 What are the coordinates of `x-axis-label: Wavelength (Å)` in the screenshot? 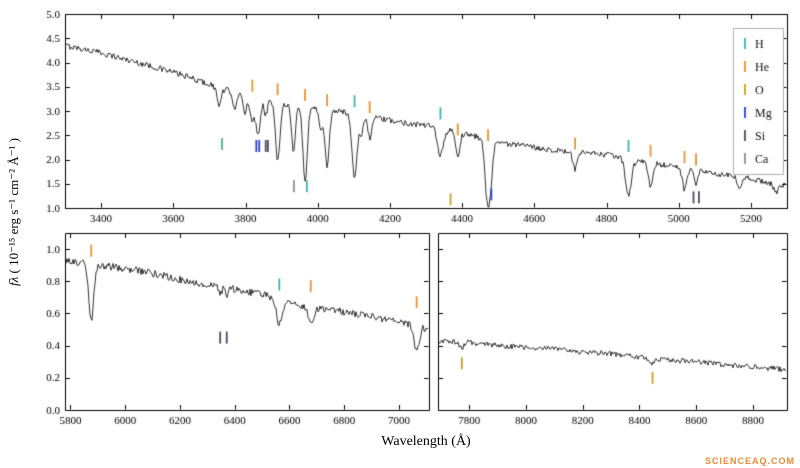 It's located at (426, 441).